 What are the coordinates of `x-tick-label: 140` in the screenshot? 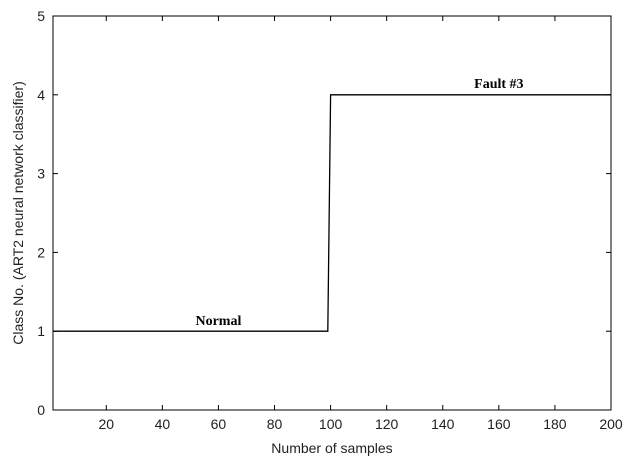 It's located at (443, 424).